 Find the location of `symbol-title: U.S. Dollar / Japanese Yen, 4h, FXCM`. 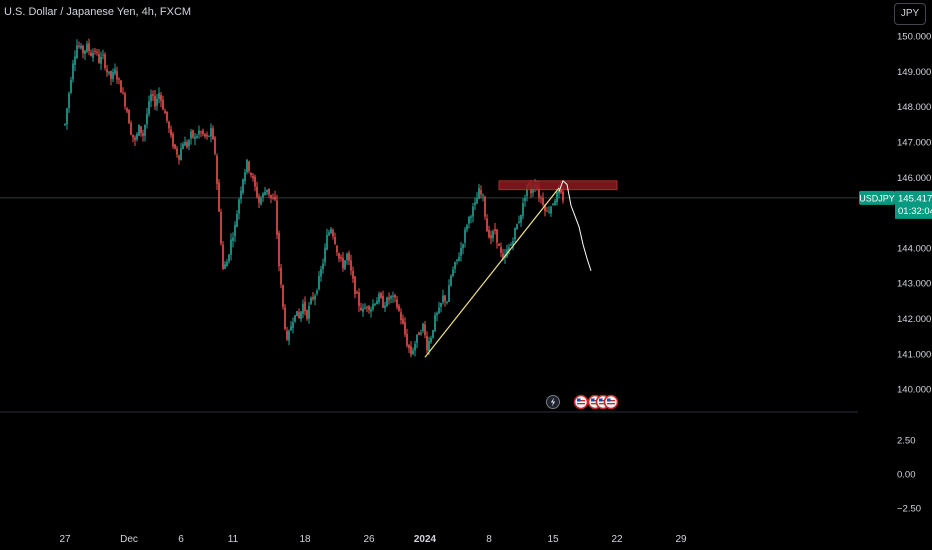

symbol-title: U.S. Dollar / Japanese Yen, 4h, FXCM is located at coordinates (98, 12).